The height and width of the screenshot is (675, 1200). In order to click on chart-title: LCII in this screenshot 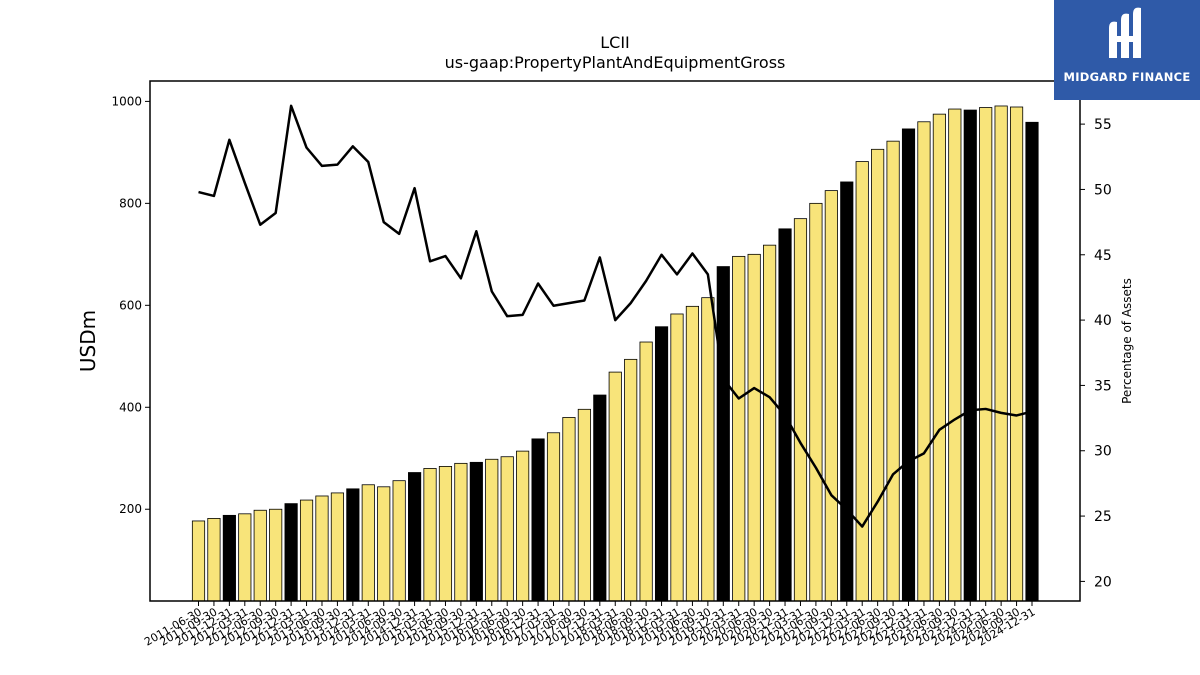, I will do `click(615, 42)`.